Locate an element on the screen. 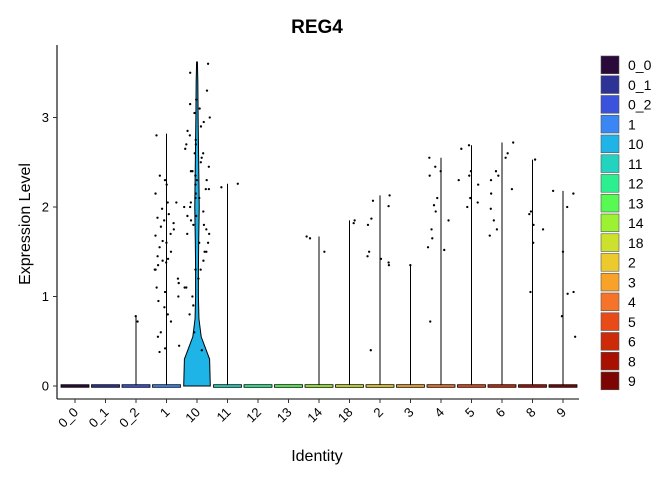 This screenshot has width=672, height=480. legend-label-13: 13 is located at coordinates (636, 203).